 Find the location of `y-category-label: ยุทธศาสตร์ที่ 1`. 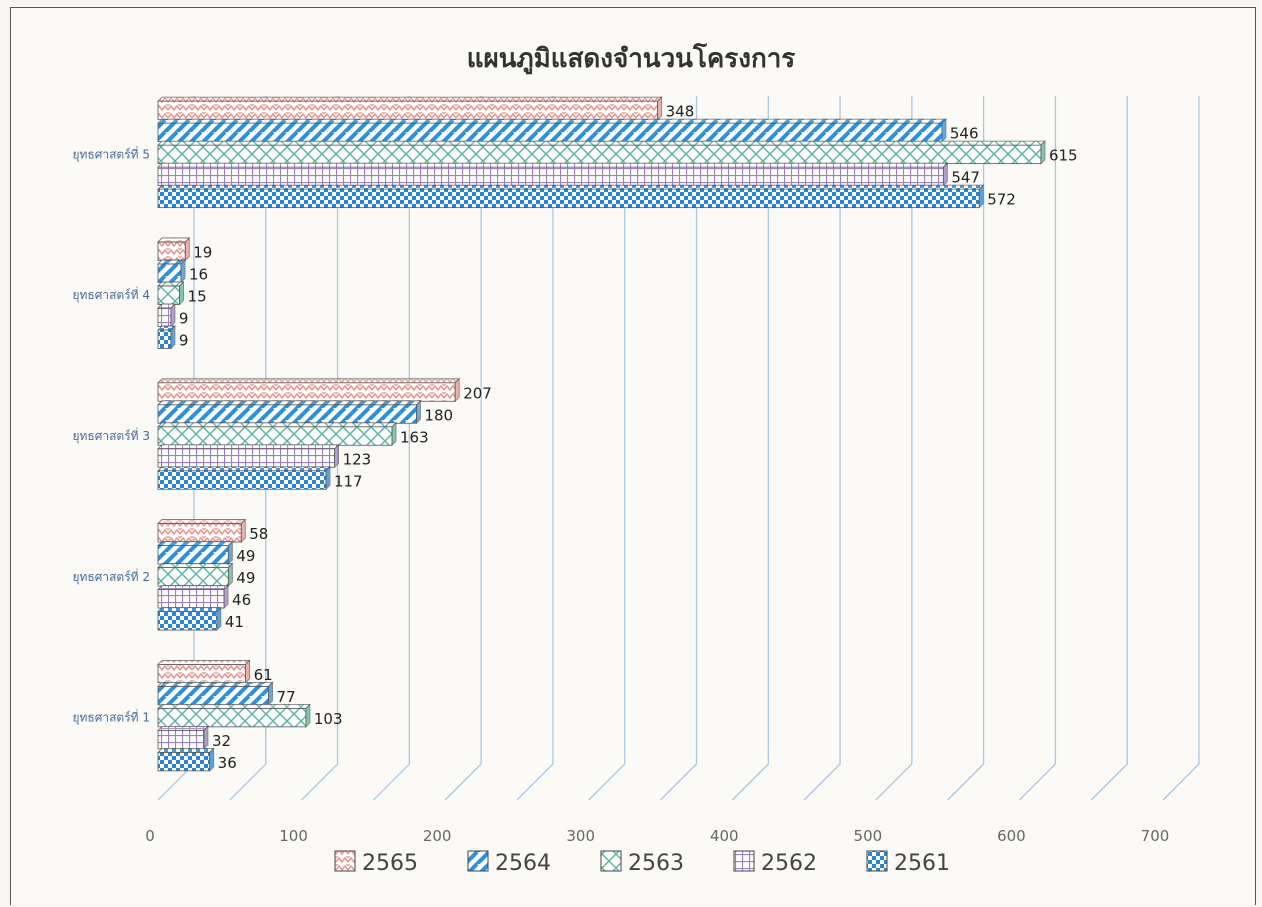

y-category-label: ยุทธศาสตร์ที่ 1 is located at coordinates (111, 717).